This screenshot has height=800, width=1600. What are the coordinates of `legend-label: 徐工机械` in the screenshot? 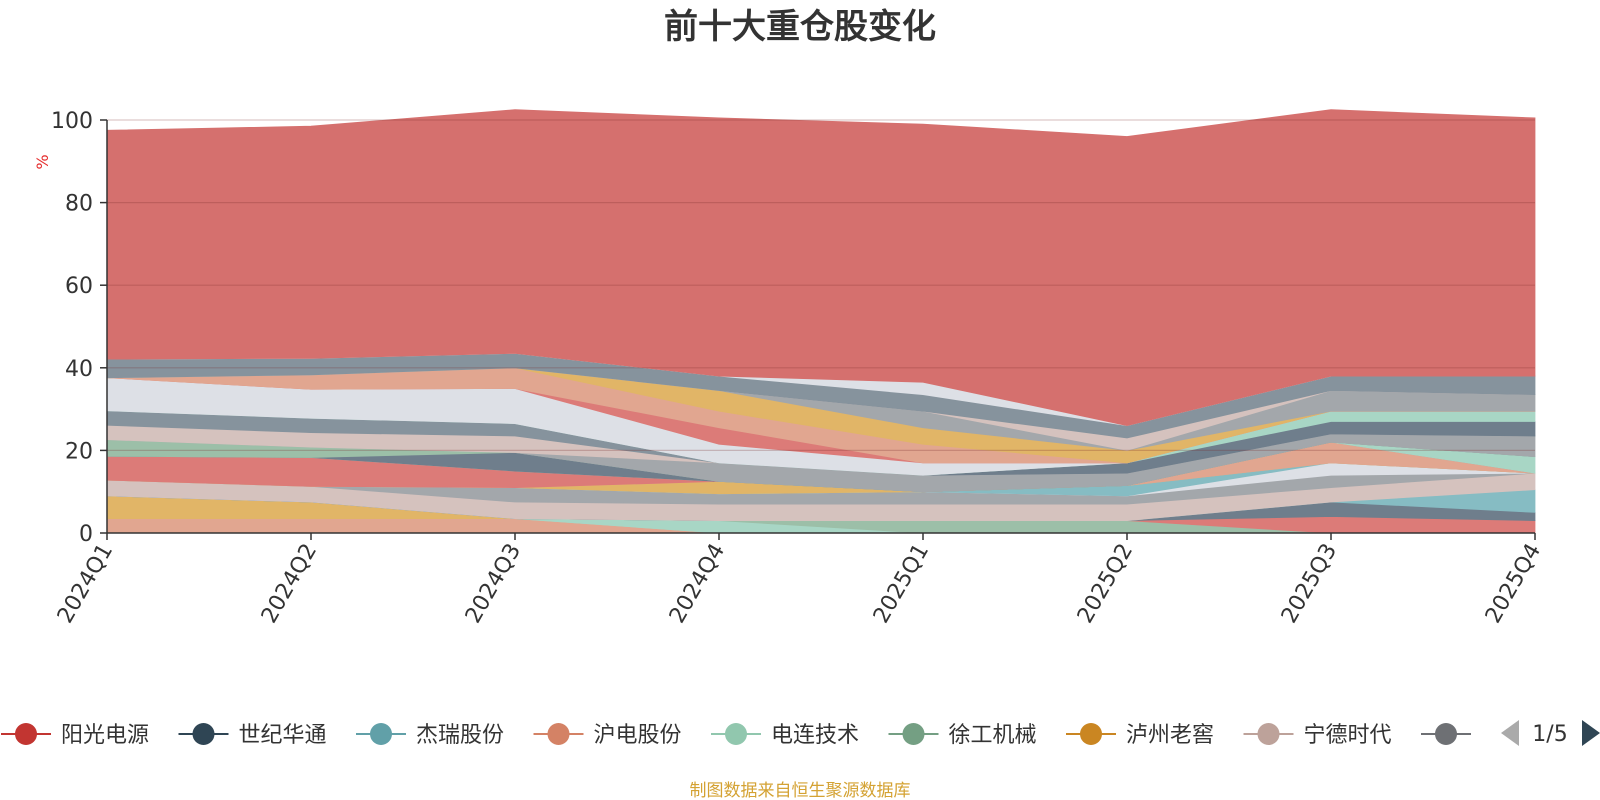 It's located at (993, 735).